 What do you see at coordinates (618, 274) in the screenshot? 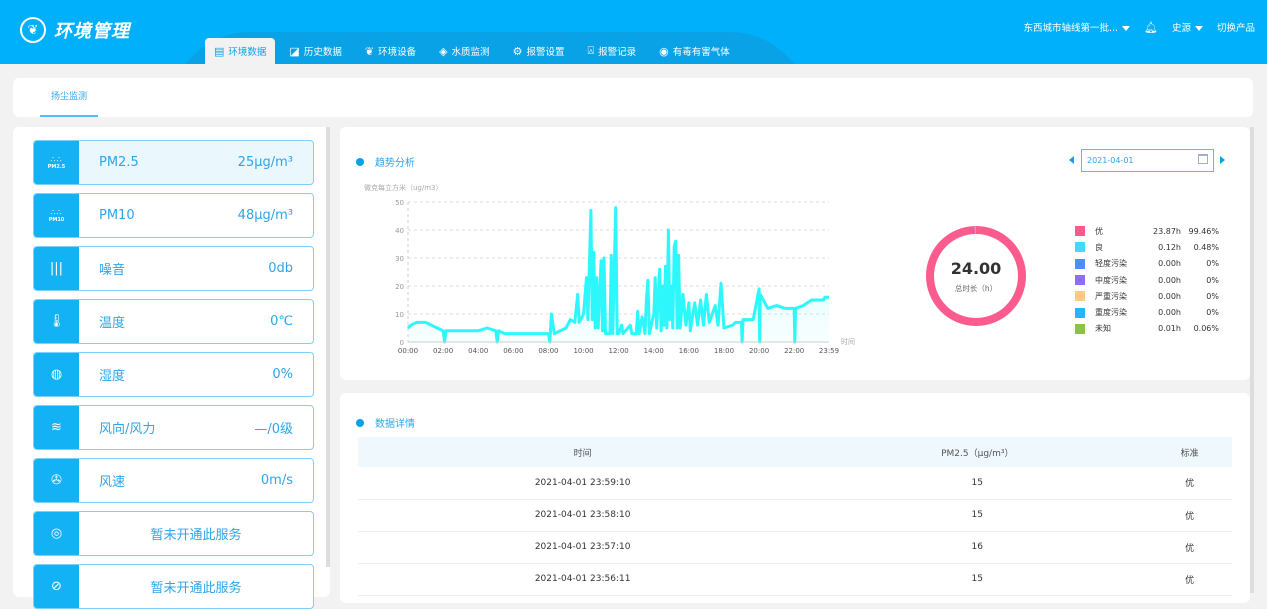
I see `series-area` at bounding box center [618, 274].